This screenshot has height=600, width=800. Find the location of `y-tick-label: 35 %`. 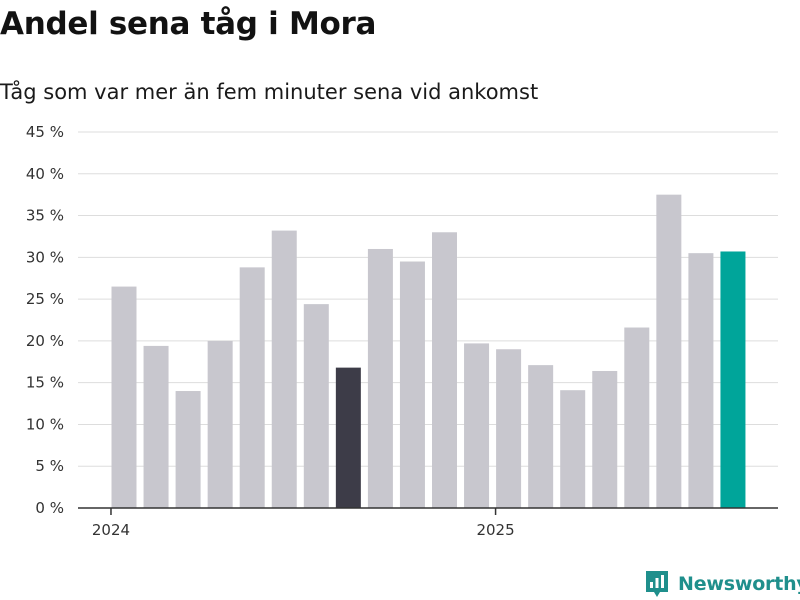

y-tick-label: 35 % is located at coordinates (45, 216).